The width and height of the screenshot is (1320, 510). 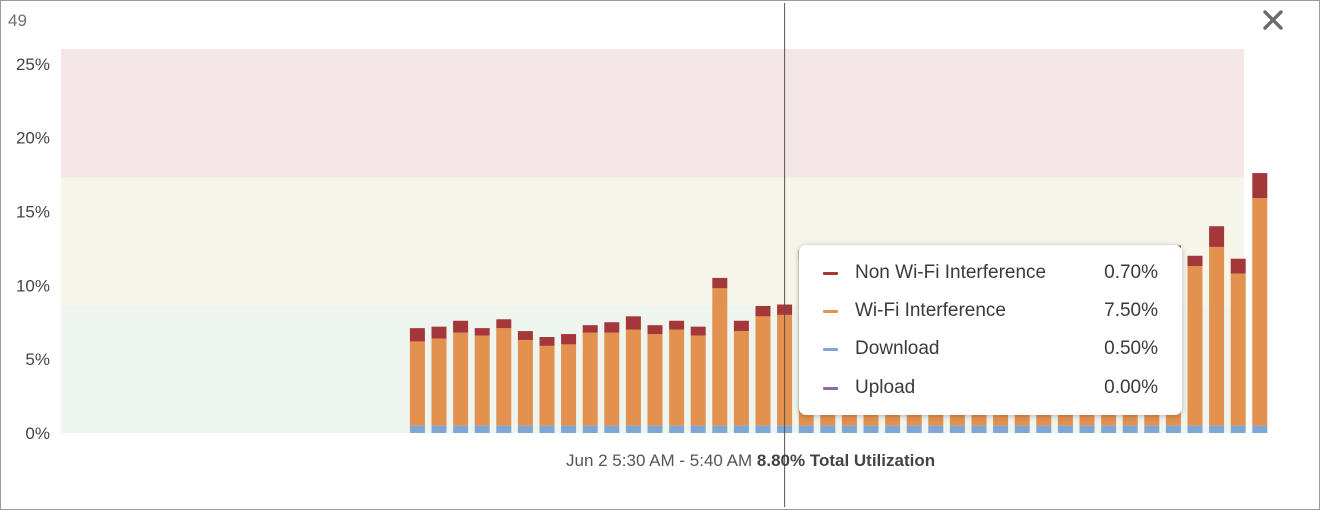 What do you see at coordinates (951, 272) in the screenshot?
I see `tooltip-label: Non Wi-Fi Interference` at bounding box center [951, 272].